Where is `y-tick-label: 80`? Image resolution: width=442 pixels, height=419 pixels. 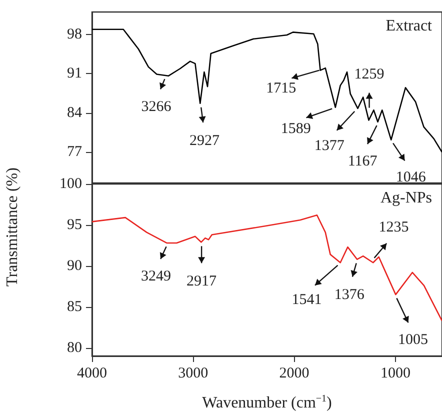 y-tick-label: 80 is located at coordinates (74, 348).